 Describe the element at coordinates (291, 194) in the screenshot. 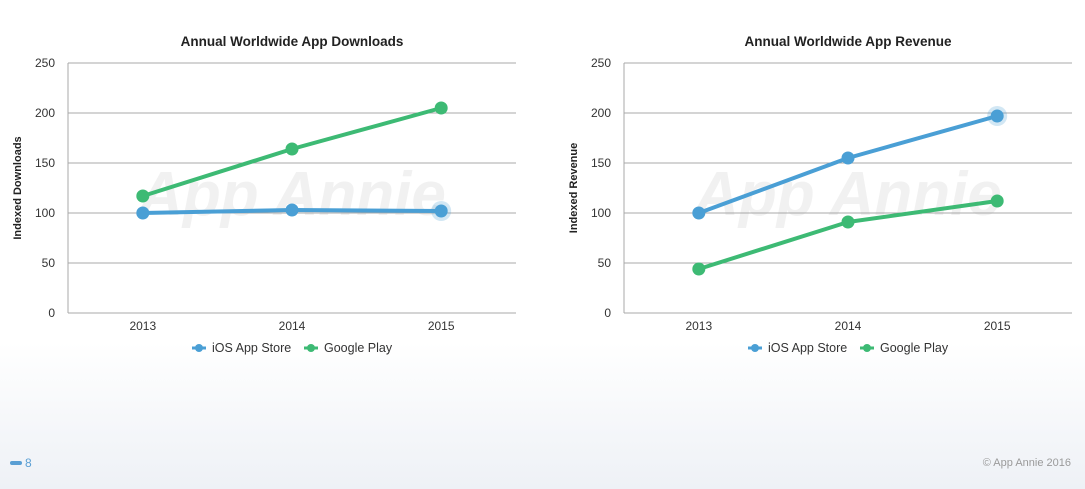

I see `watermark-logo: App Annie` at that location.